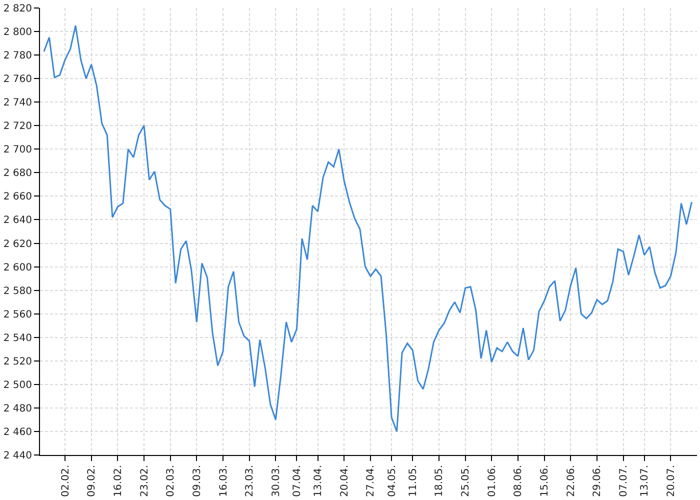 This screenshot has height=500, width=700. What do you see at coordinates (17, 385) in the screenshot?
I see `y-tick-label: 2 500` at bounding box center [17, 385].